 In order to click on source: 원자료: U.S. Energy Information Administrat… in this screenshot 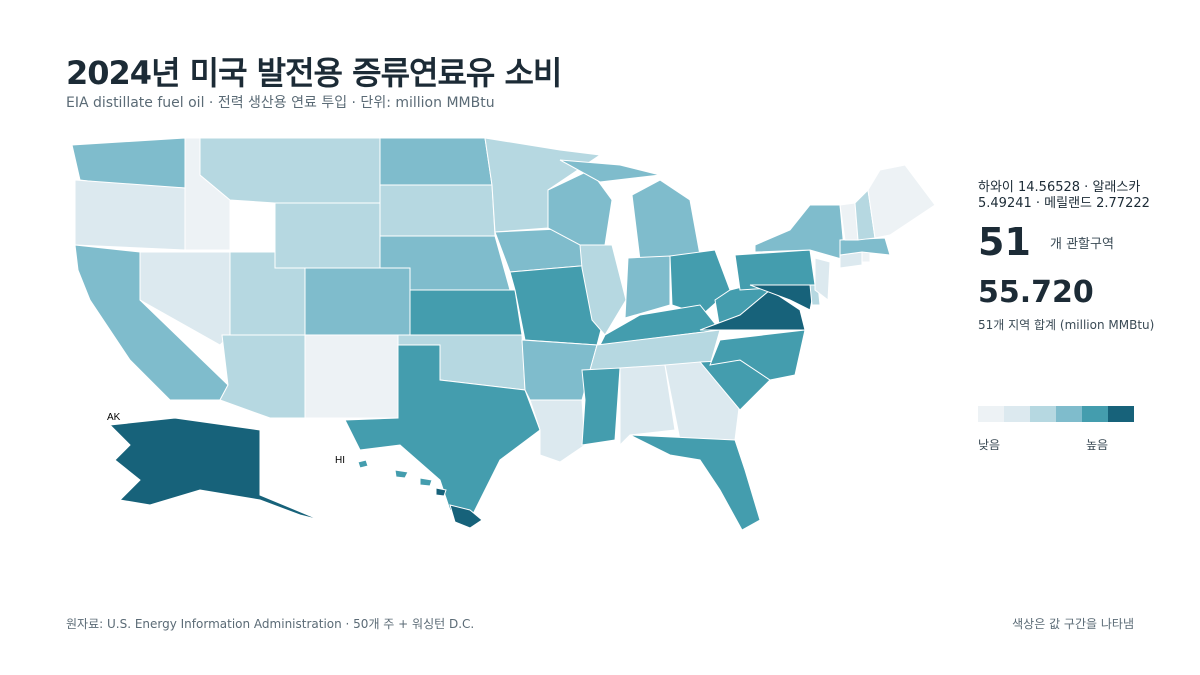, I will do `click(270, 624)`.